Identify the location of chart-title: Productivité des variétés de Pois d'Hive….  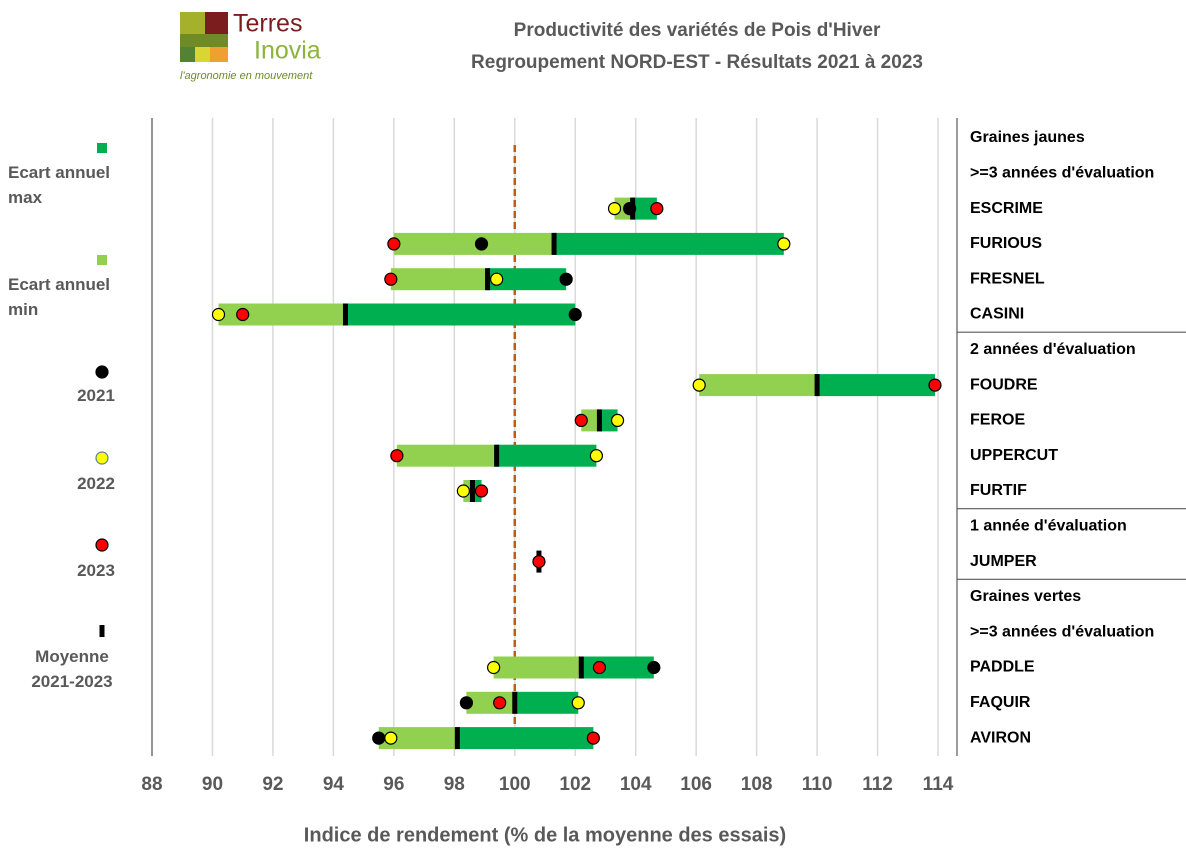
(697, 30).